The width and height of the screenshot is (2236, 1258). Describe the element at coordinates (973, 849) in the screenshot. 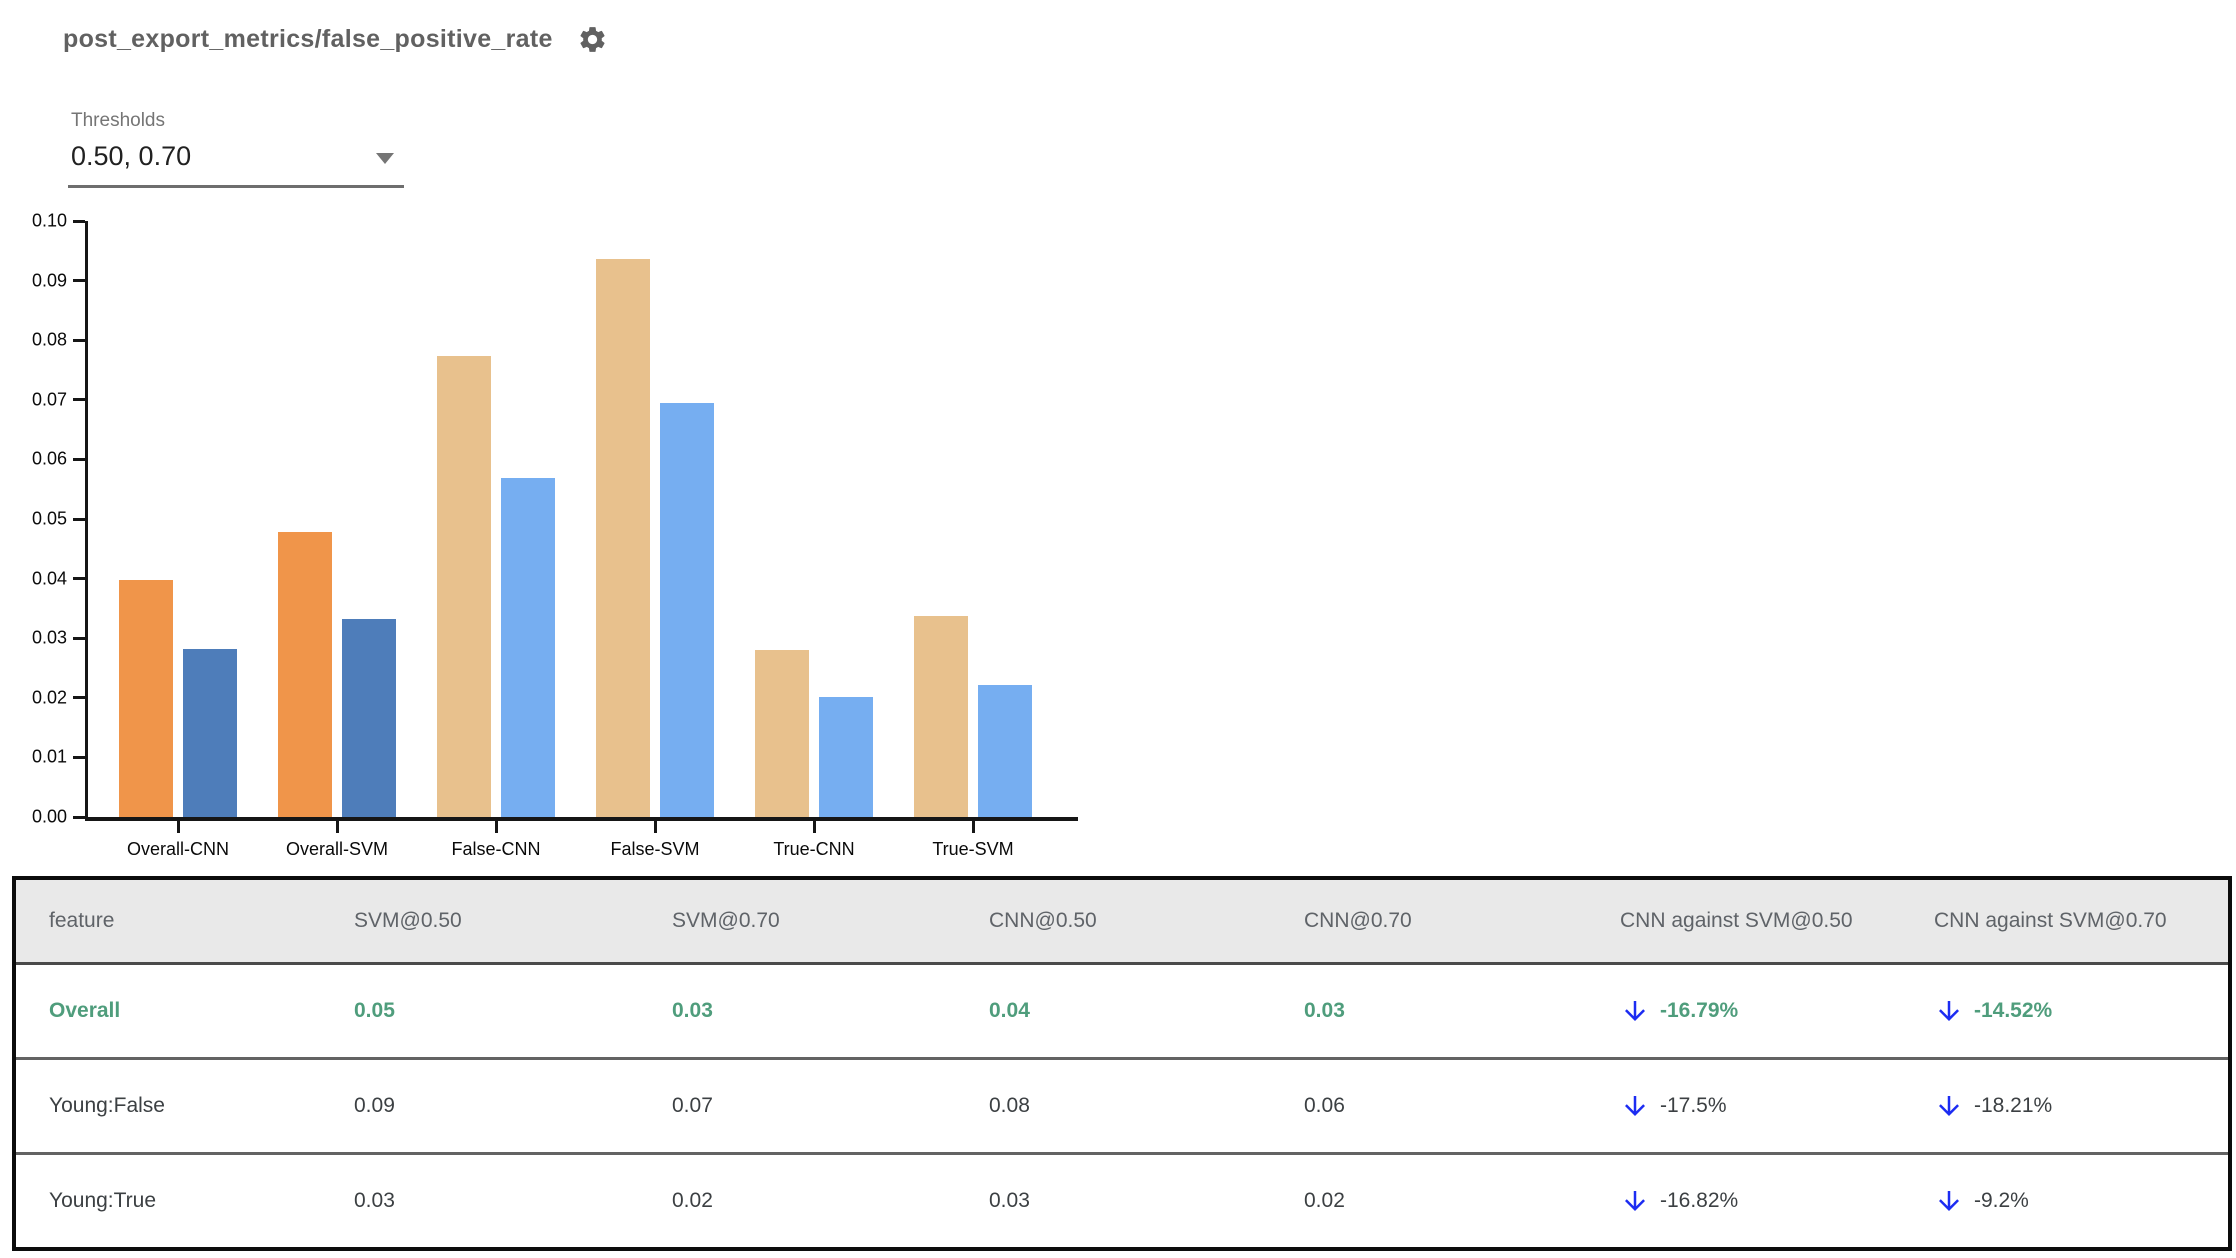

I see `x-axis-label: True-SVM` at that location.